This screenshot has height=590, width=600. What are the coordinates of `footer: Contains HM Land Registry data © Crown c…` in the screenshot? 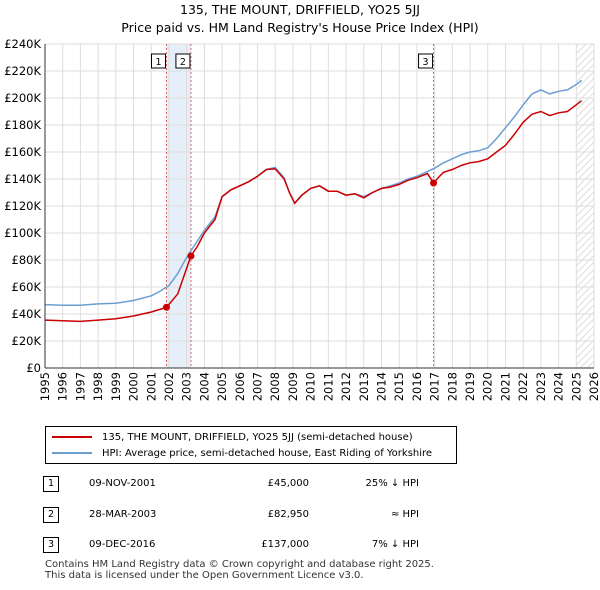 It's located at (239, 570).